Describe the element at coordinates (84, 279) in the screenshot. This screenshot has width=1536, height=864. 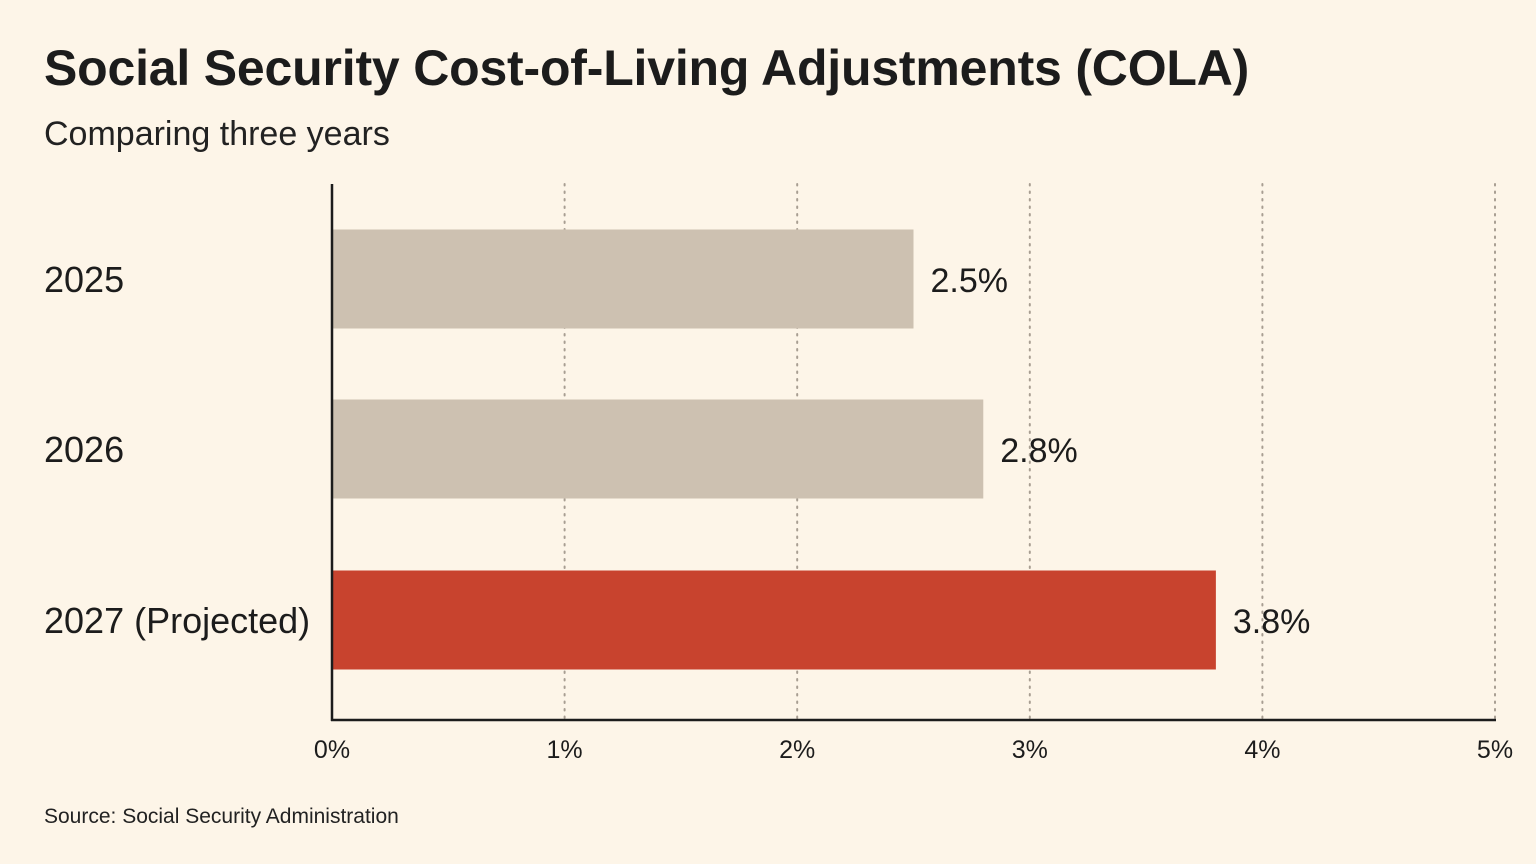
I see `category-label: 2025` at that location.